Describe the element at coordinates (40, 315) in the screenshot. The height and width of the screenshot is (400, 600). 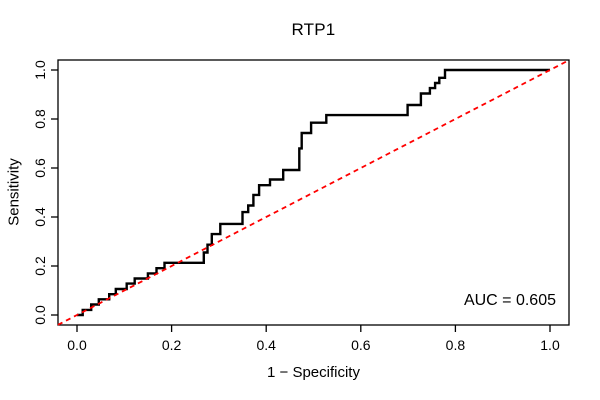
I see `y-tick-label: 0.0` at that location.